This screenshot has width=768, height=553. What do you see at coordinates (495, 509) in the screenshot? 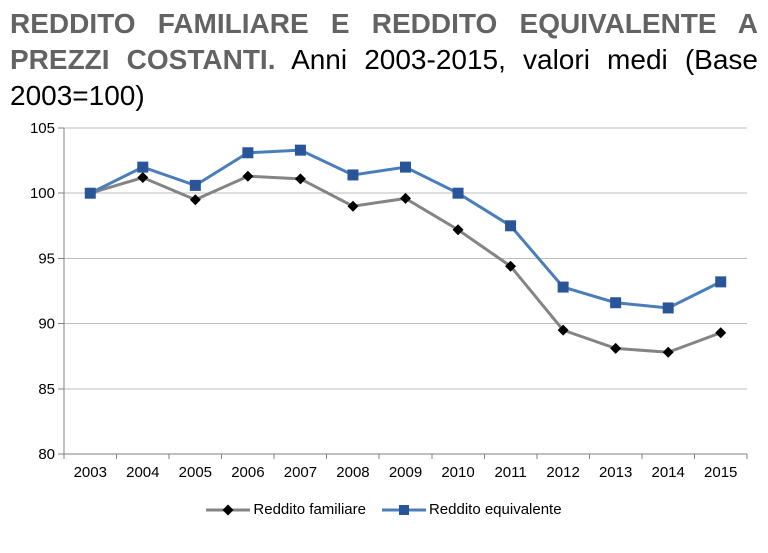
I see `legend-label-reddito-equivalente: Reddito equivalente` at bounding box center [495, 509].